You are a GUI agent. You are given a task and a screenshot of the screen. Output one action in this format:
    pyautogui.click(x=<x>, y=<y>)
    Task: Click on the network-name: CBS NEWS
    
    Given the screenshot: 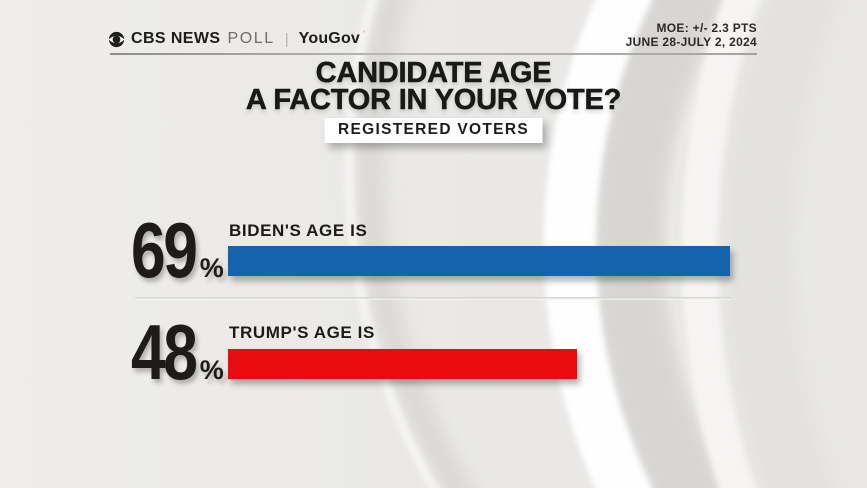 What is the action you would take?
    pyautogui.click(x=176, y=38)
    